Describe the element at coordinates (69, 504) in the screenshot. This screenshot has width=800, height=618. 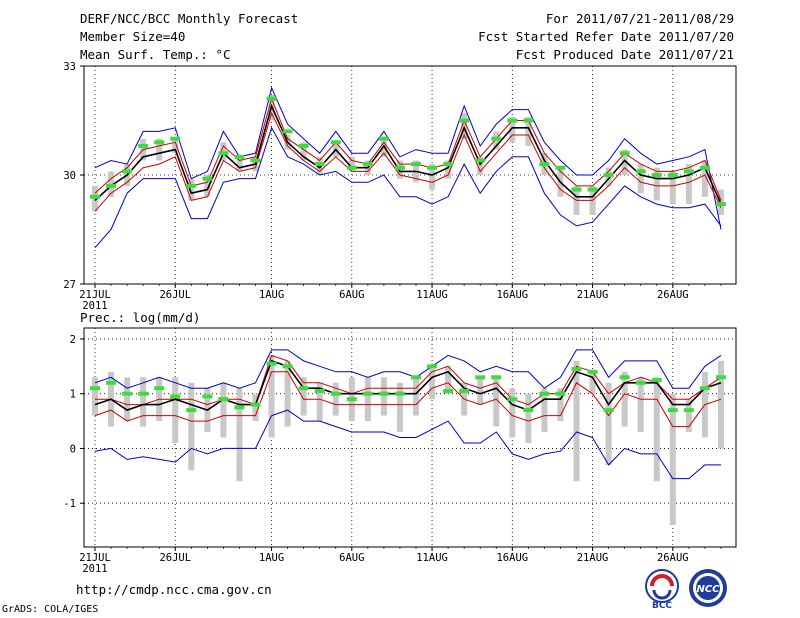
I see `prec-ytick-minus1: -1` at that location.